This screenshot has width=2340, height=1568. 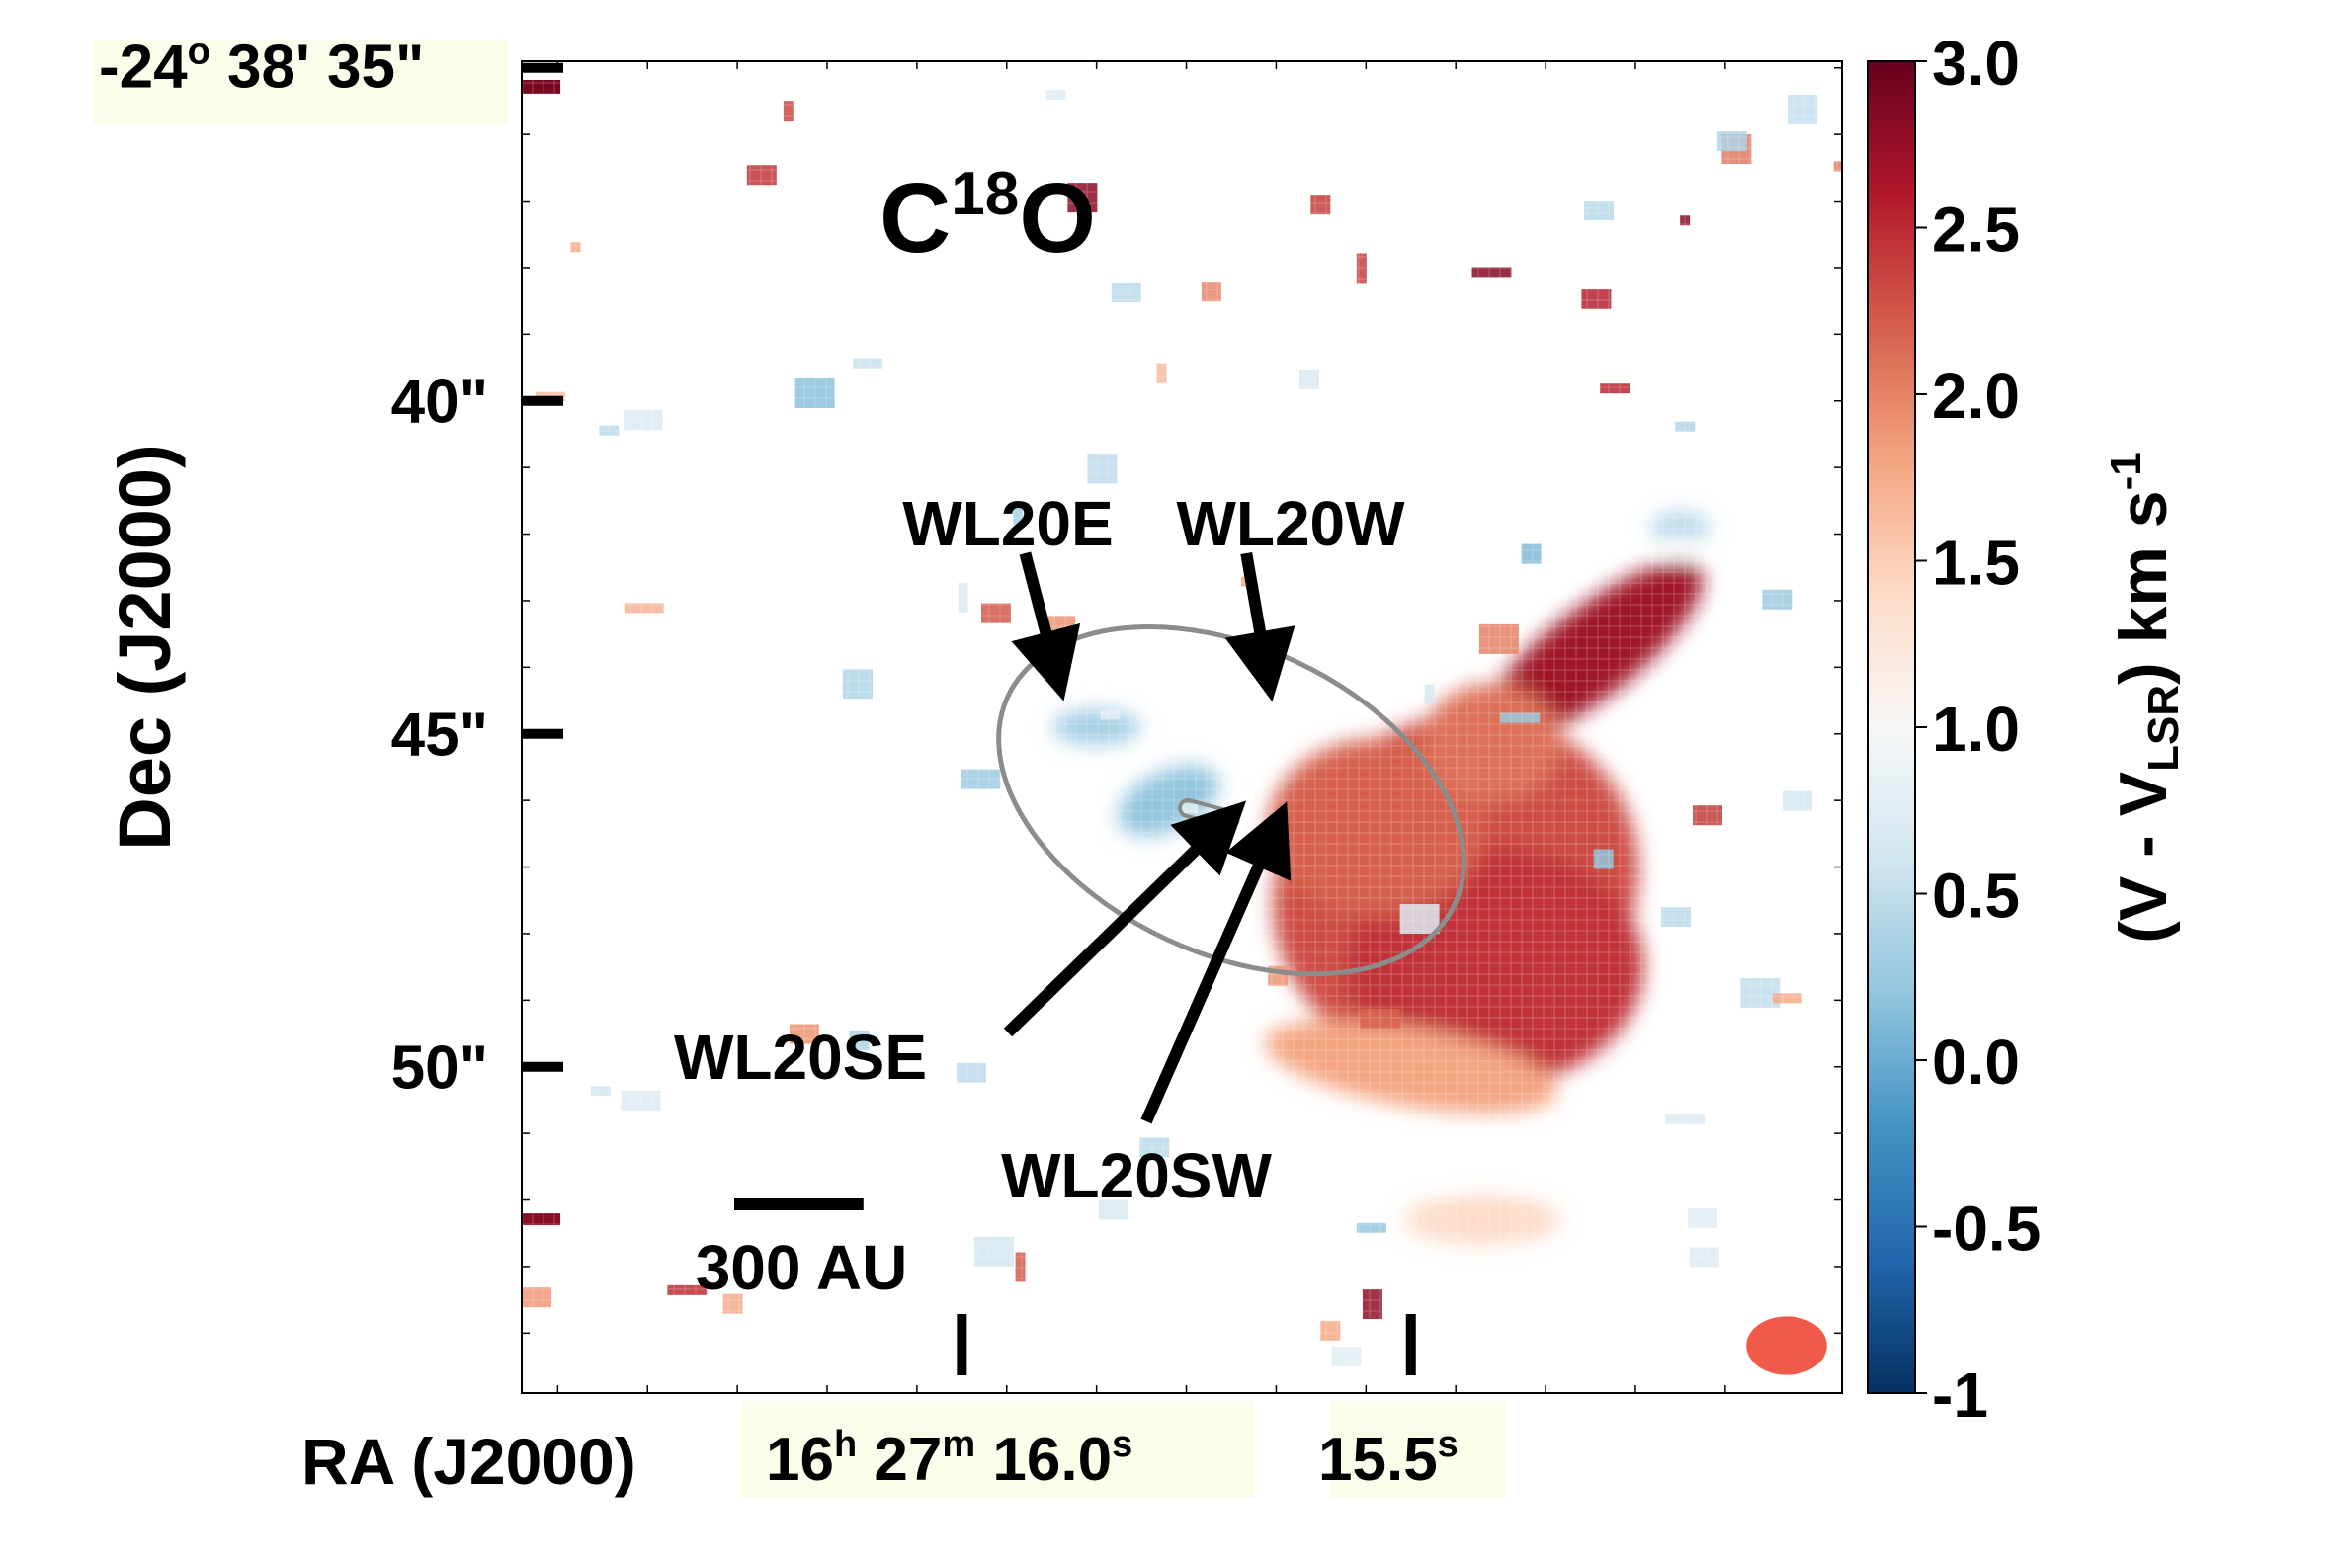 What do you see at coordinates (1290, 523) in the screenshot?
I see `source-label-WL20W: WL20W` at bounding box center [1290, 523].